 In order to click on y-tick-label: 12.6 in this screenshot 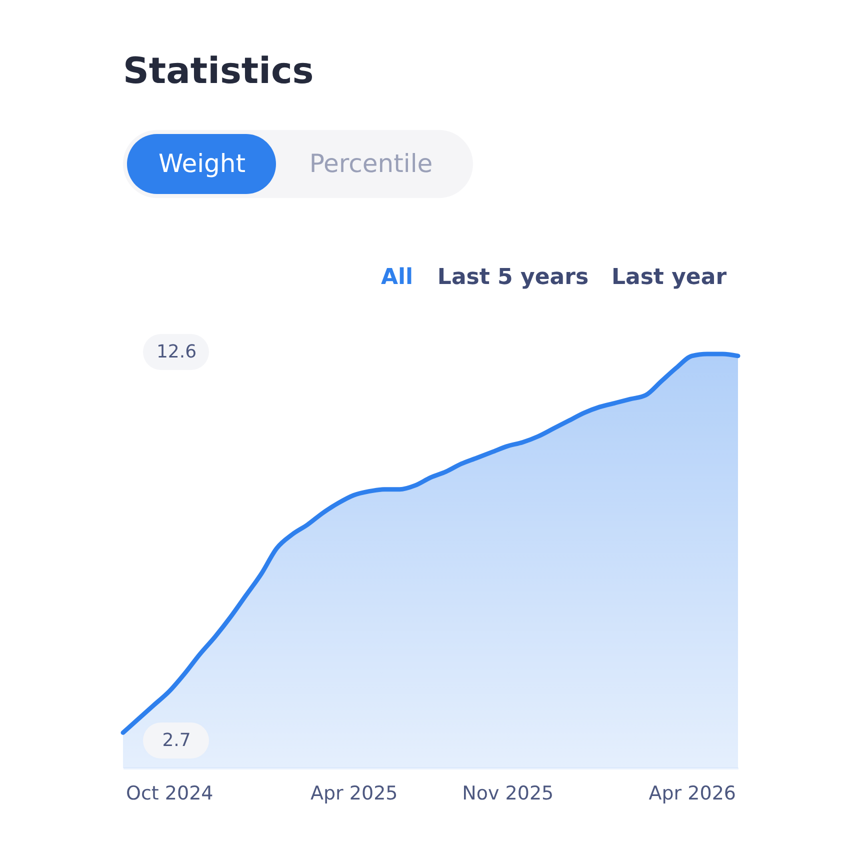, I will do `click(176, 352)`.